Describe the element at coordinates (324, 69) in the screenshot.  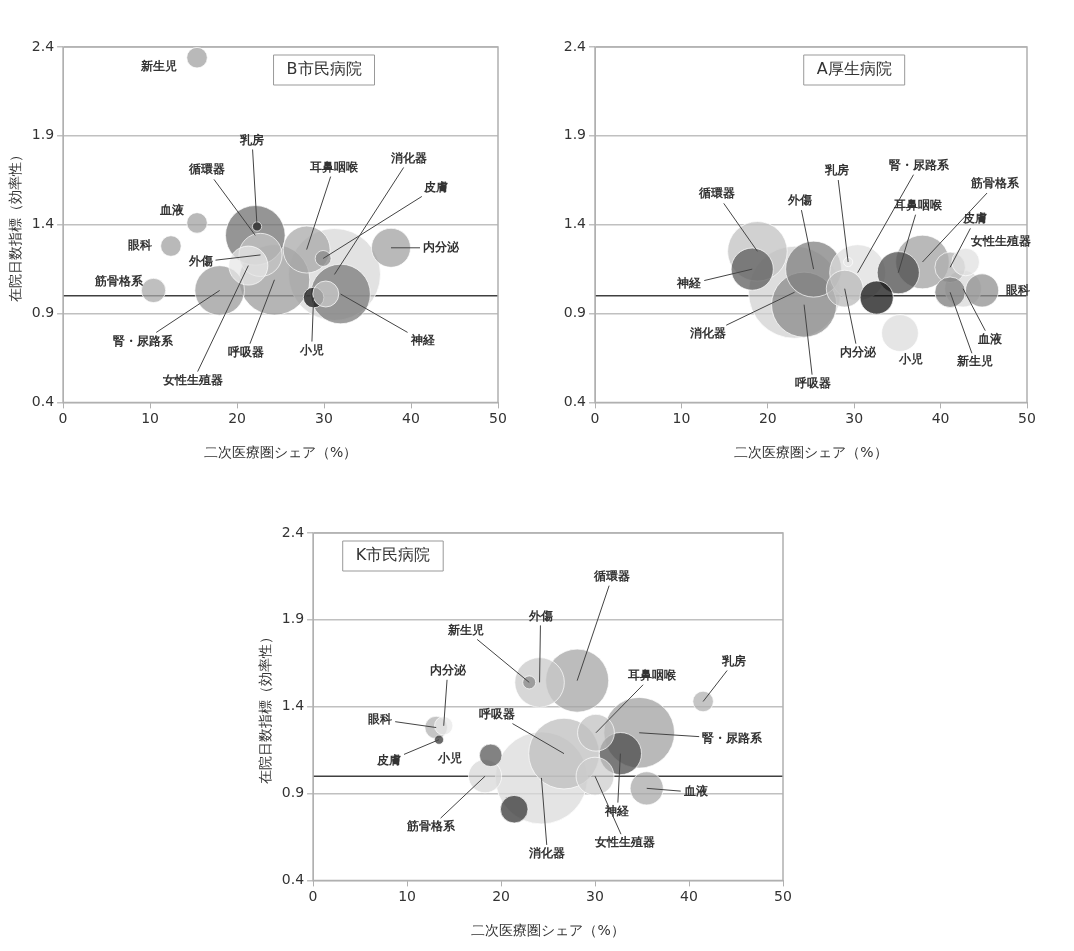
I see `text: B市民病院` at that location.